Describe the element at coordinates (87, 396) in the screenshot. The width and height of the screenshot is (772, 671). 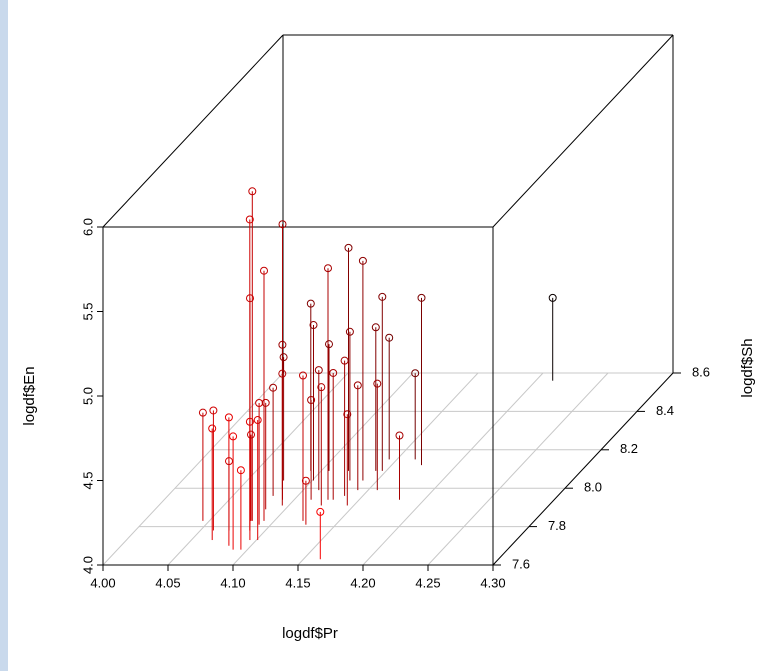
I see `z-tick-label: 5.0` at that location.